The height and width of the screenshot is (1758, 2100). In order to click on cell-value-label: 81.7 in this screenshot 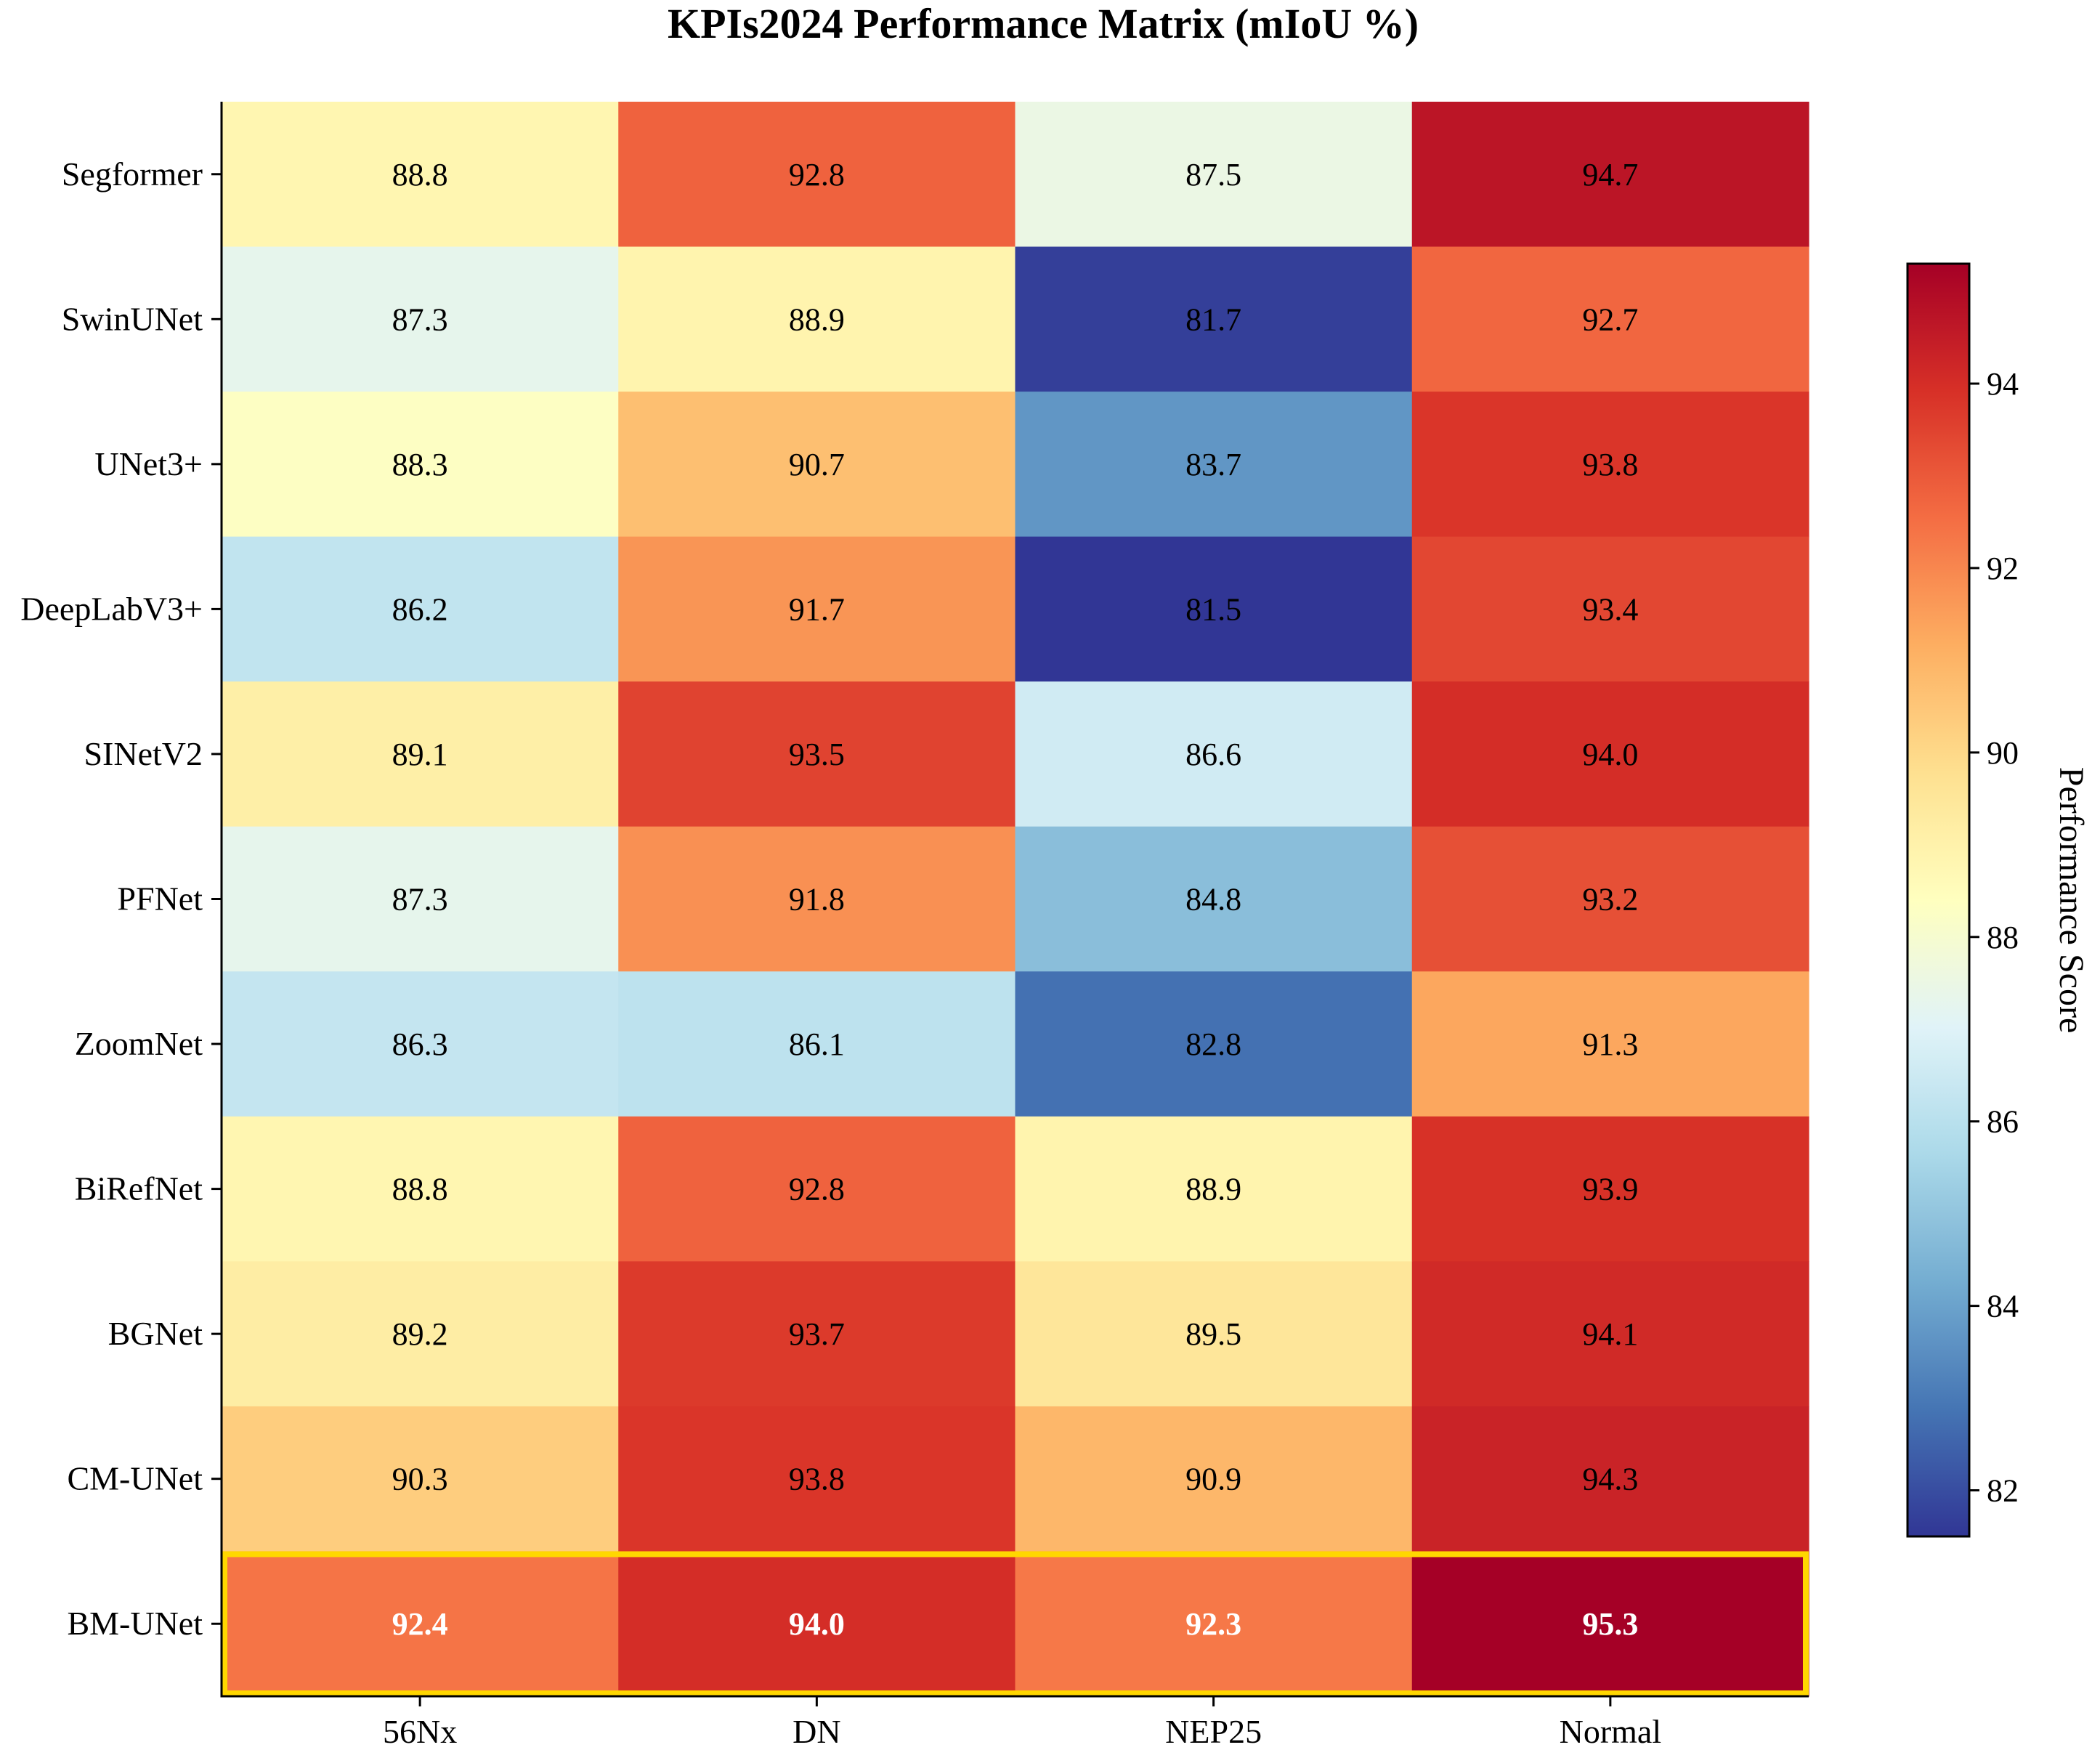, I will do `click(1213, 319)`.